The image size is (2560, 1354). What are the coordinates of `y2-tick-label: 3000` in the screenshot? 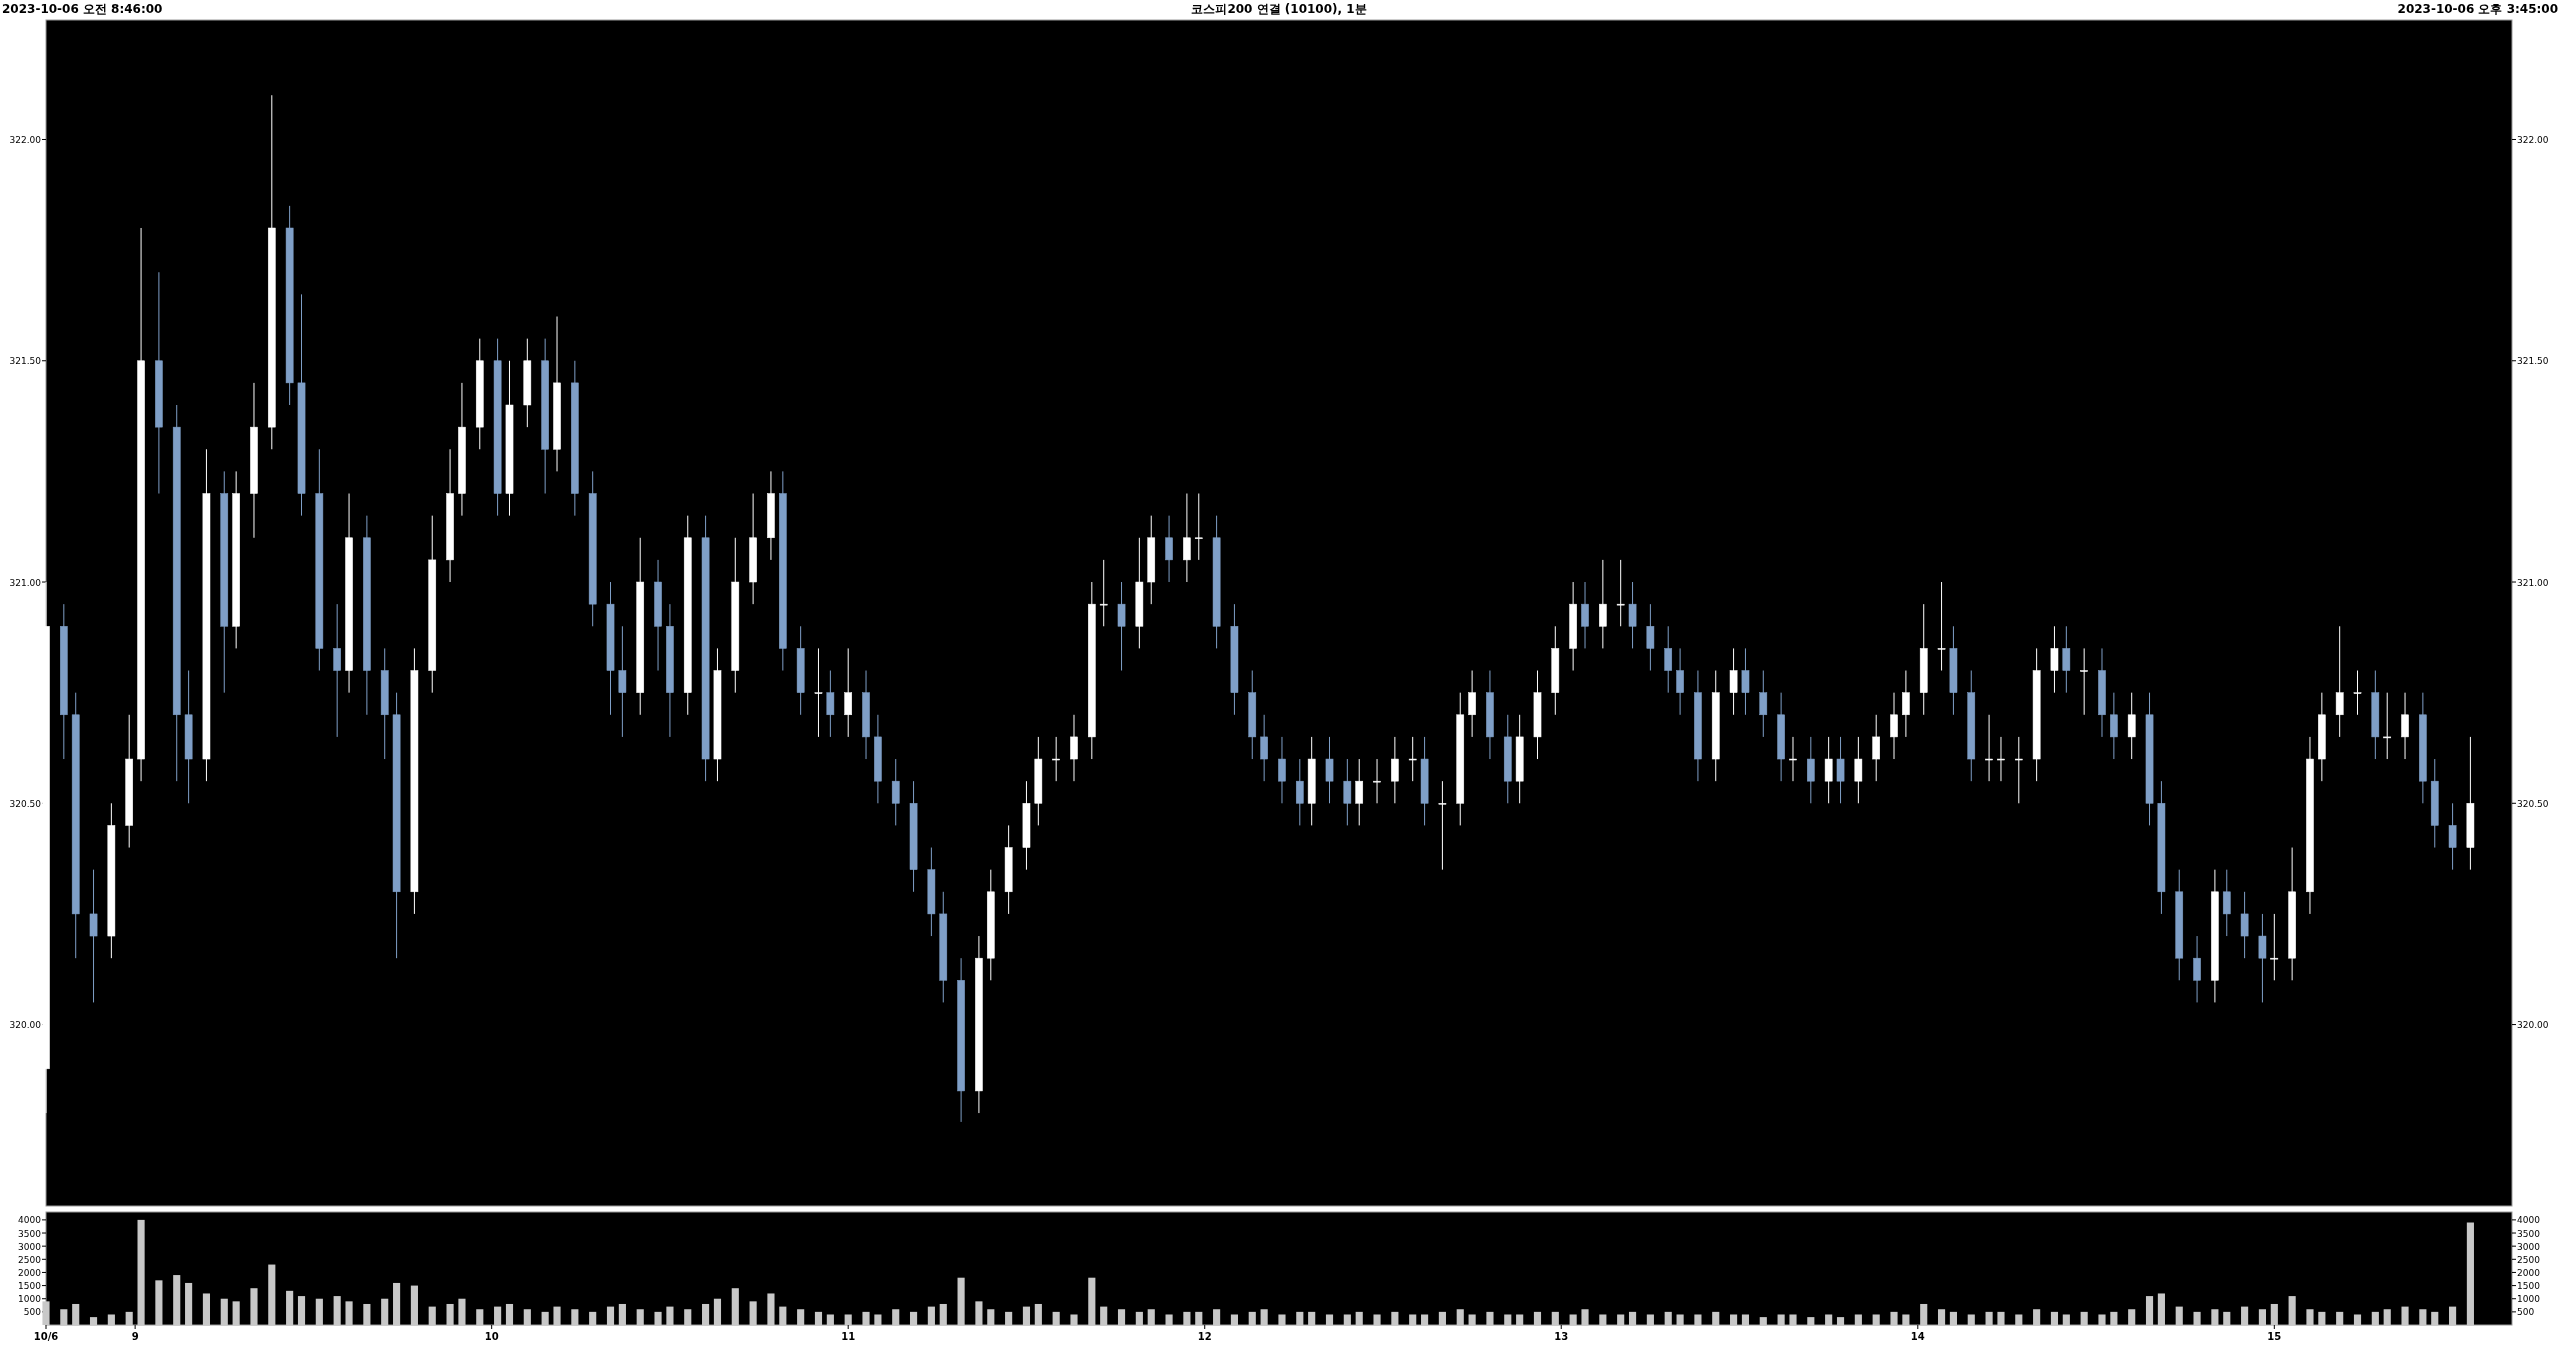 It's located at (2529, 1246).